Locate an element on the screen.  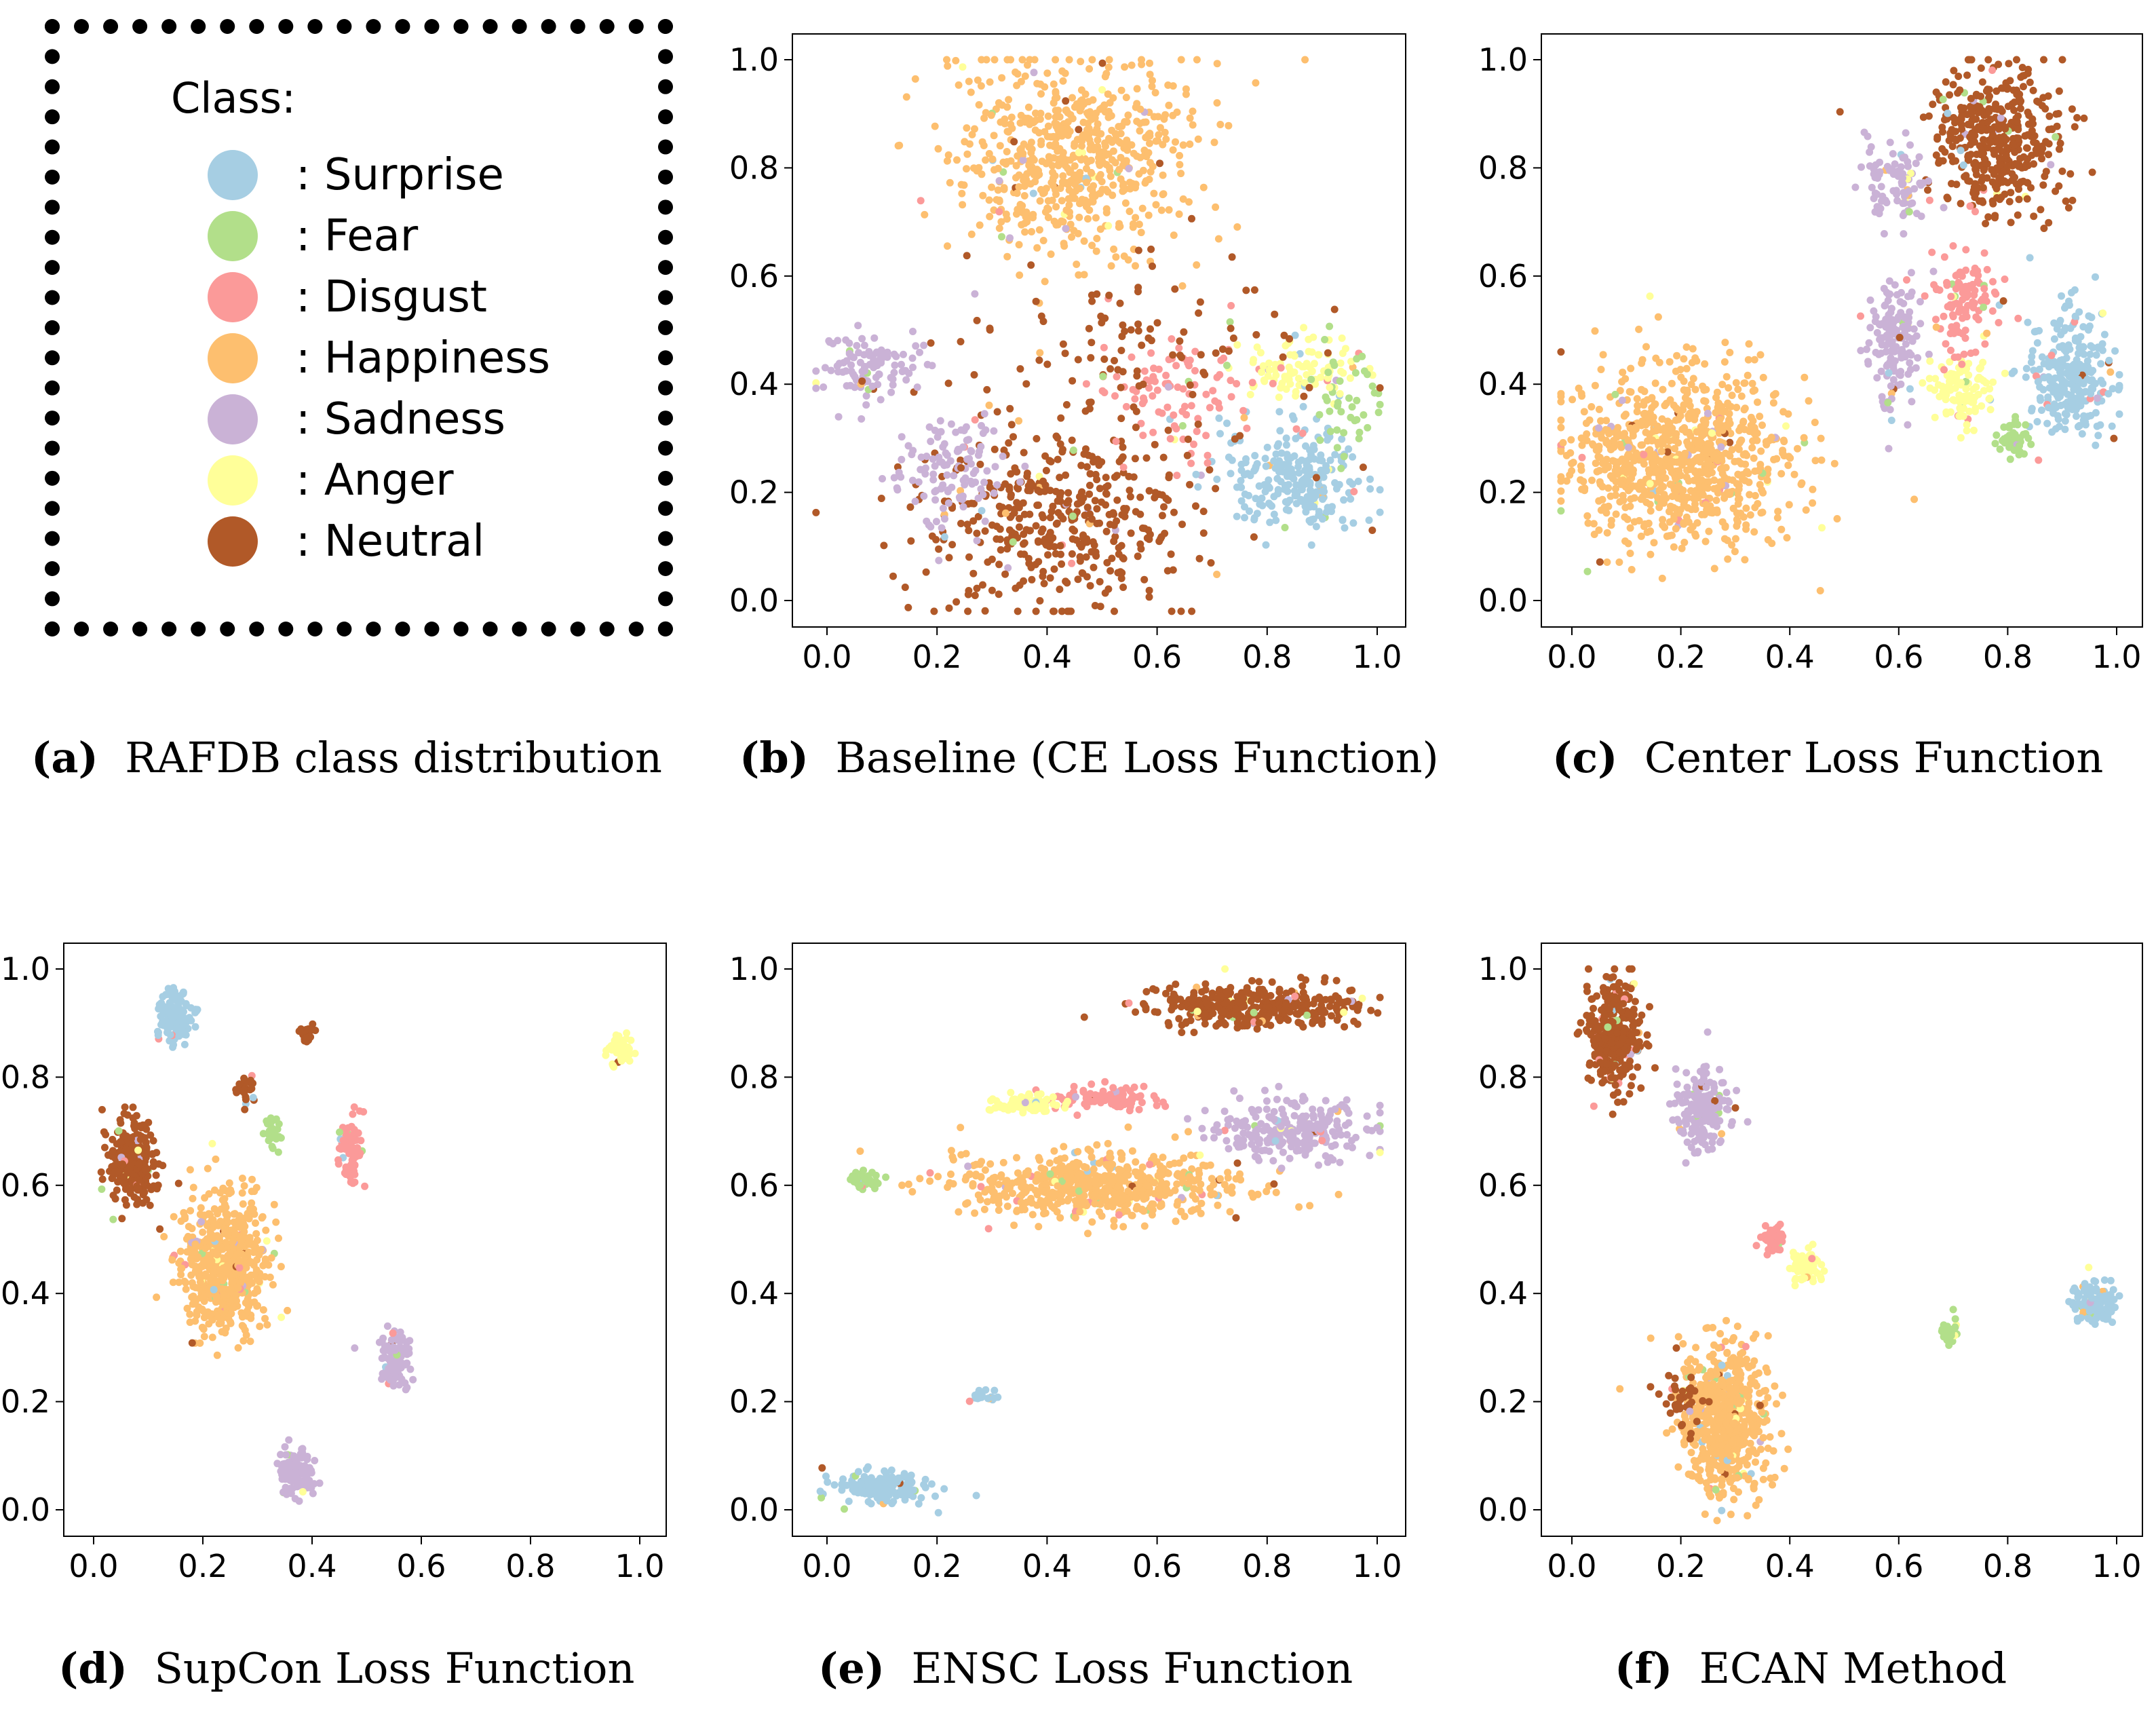
legend-box is located at coordinates (359, 328).